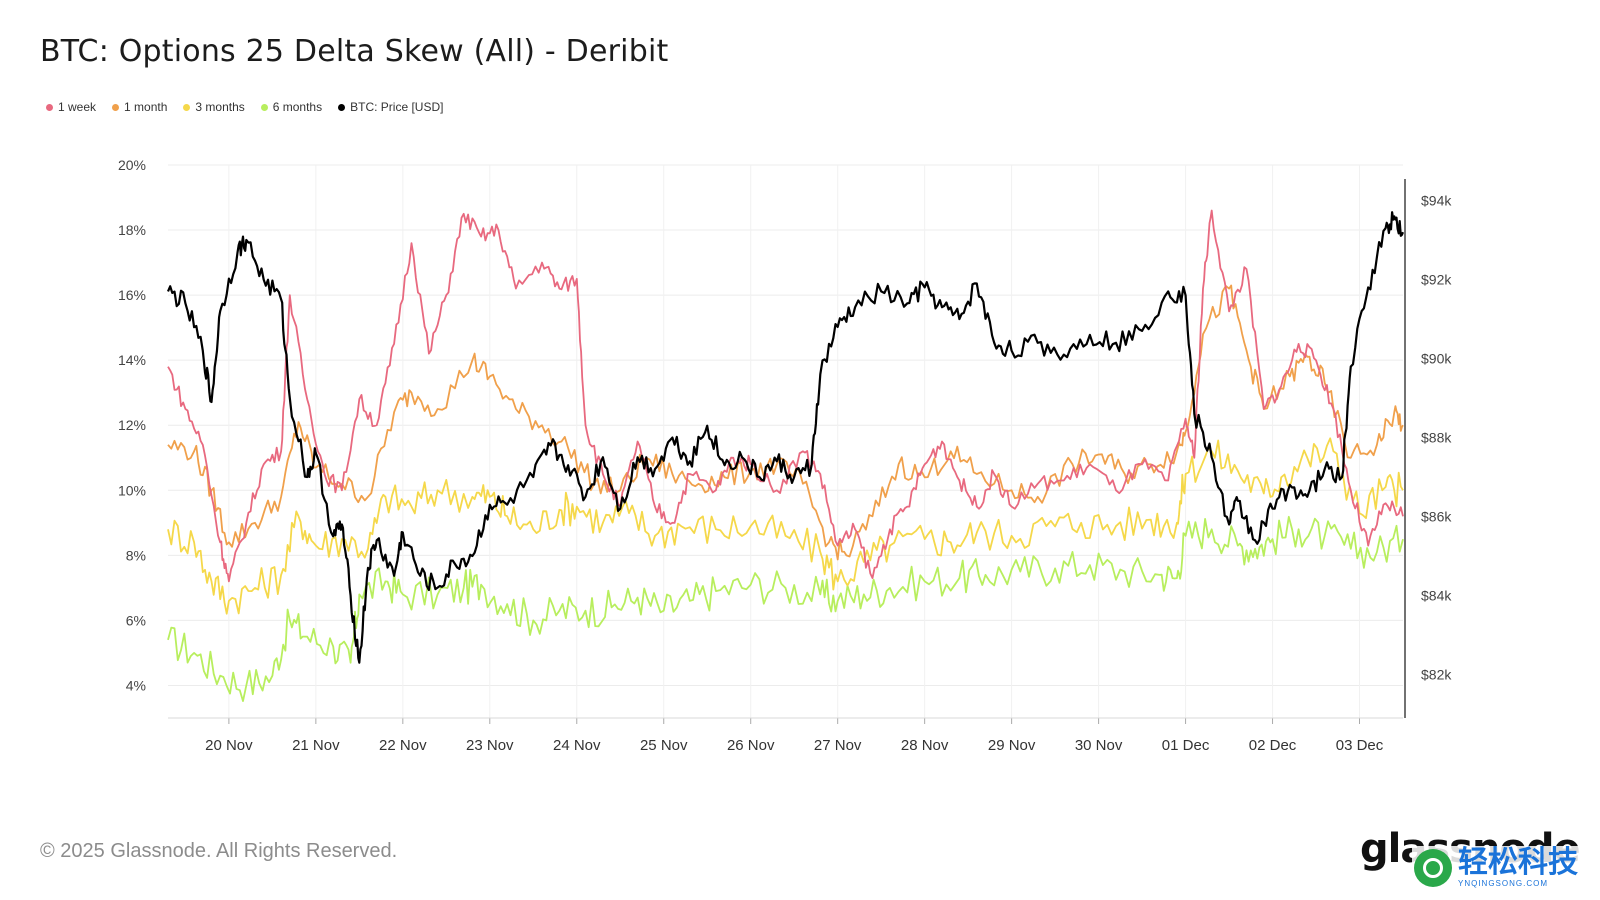  I want to click on x-tick-label: 24 Nov, so click(577, 745).